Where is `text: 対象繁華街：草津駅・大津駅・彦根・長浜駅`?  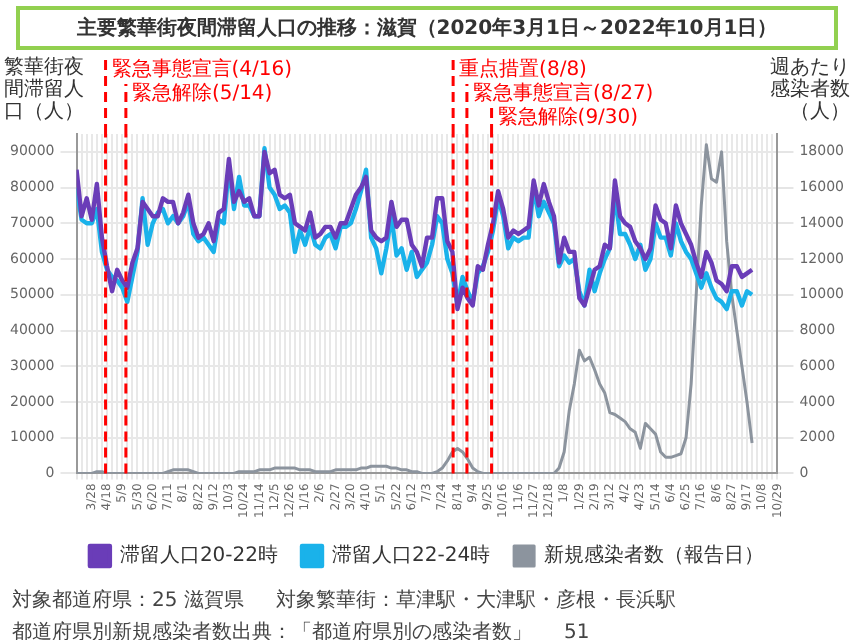
text: 対象繁華街：草津駅・大津駅・彦根・長浜駅 is located at coordinates (475, 600).